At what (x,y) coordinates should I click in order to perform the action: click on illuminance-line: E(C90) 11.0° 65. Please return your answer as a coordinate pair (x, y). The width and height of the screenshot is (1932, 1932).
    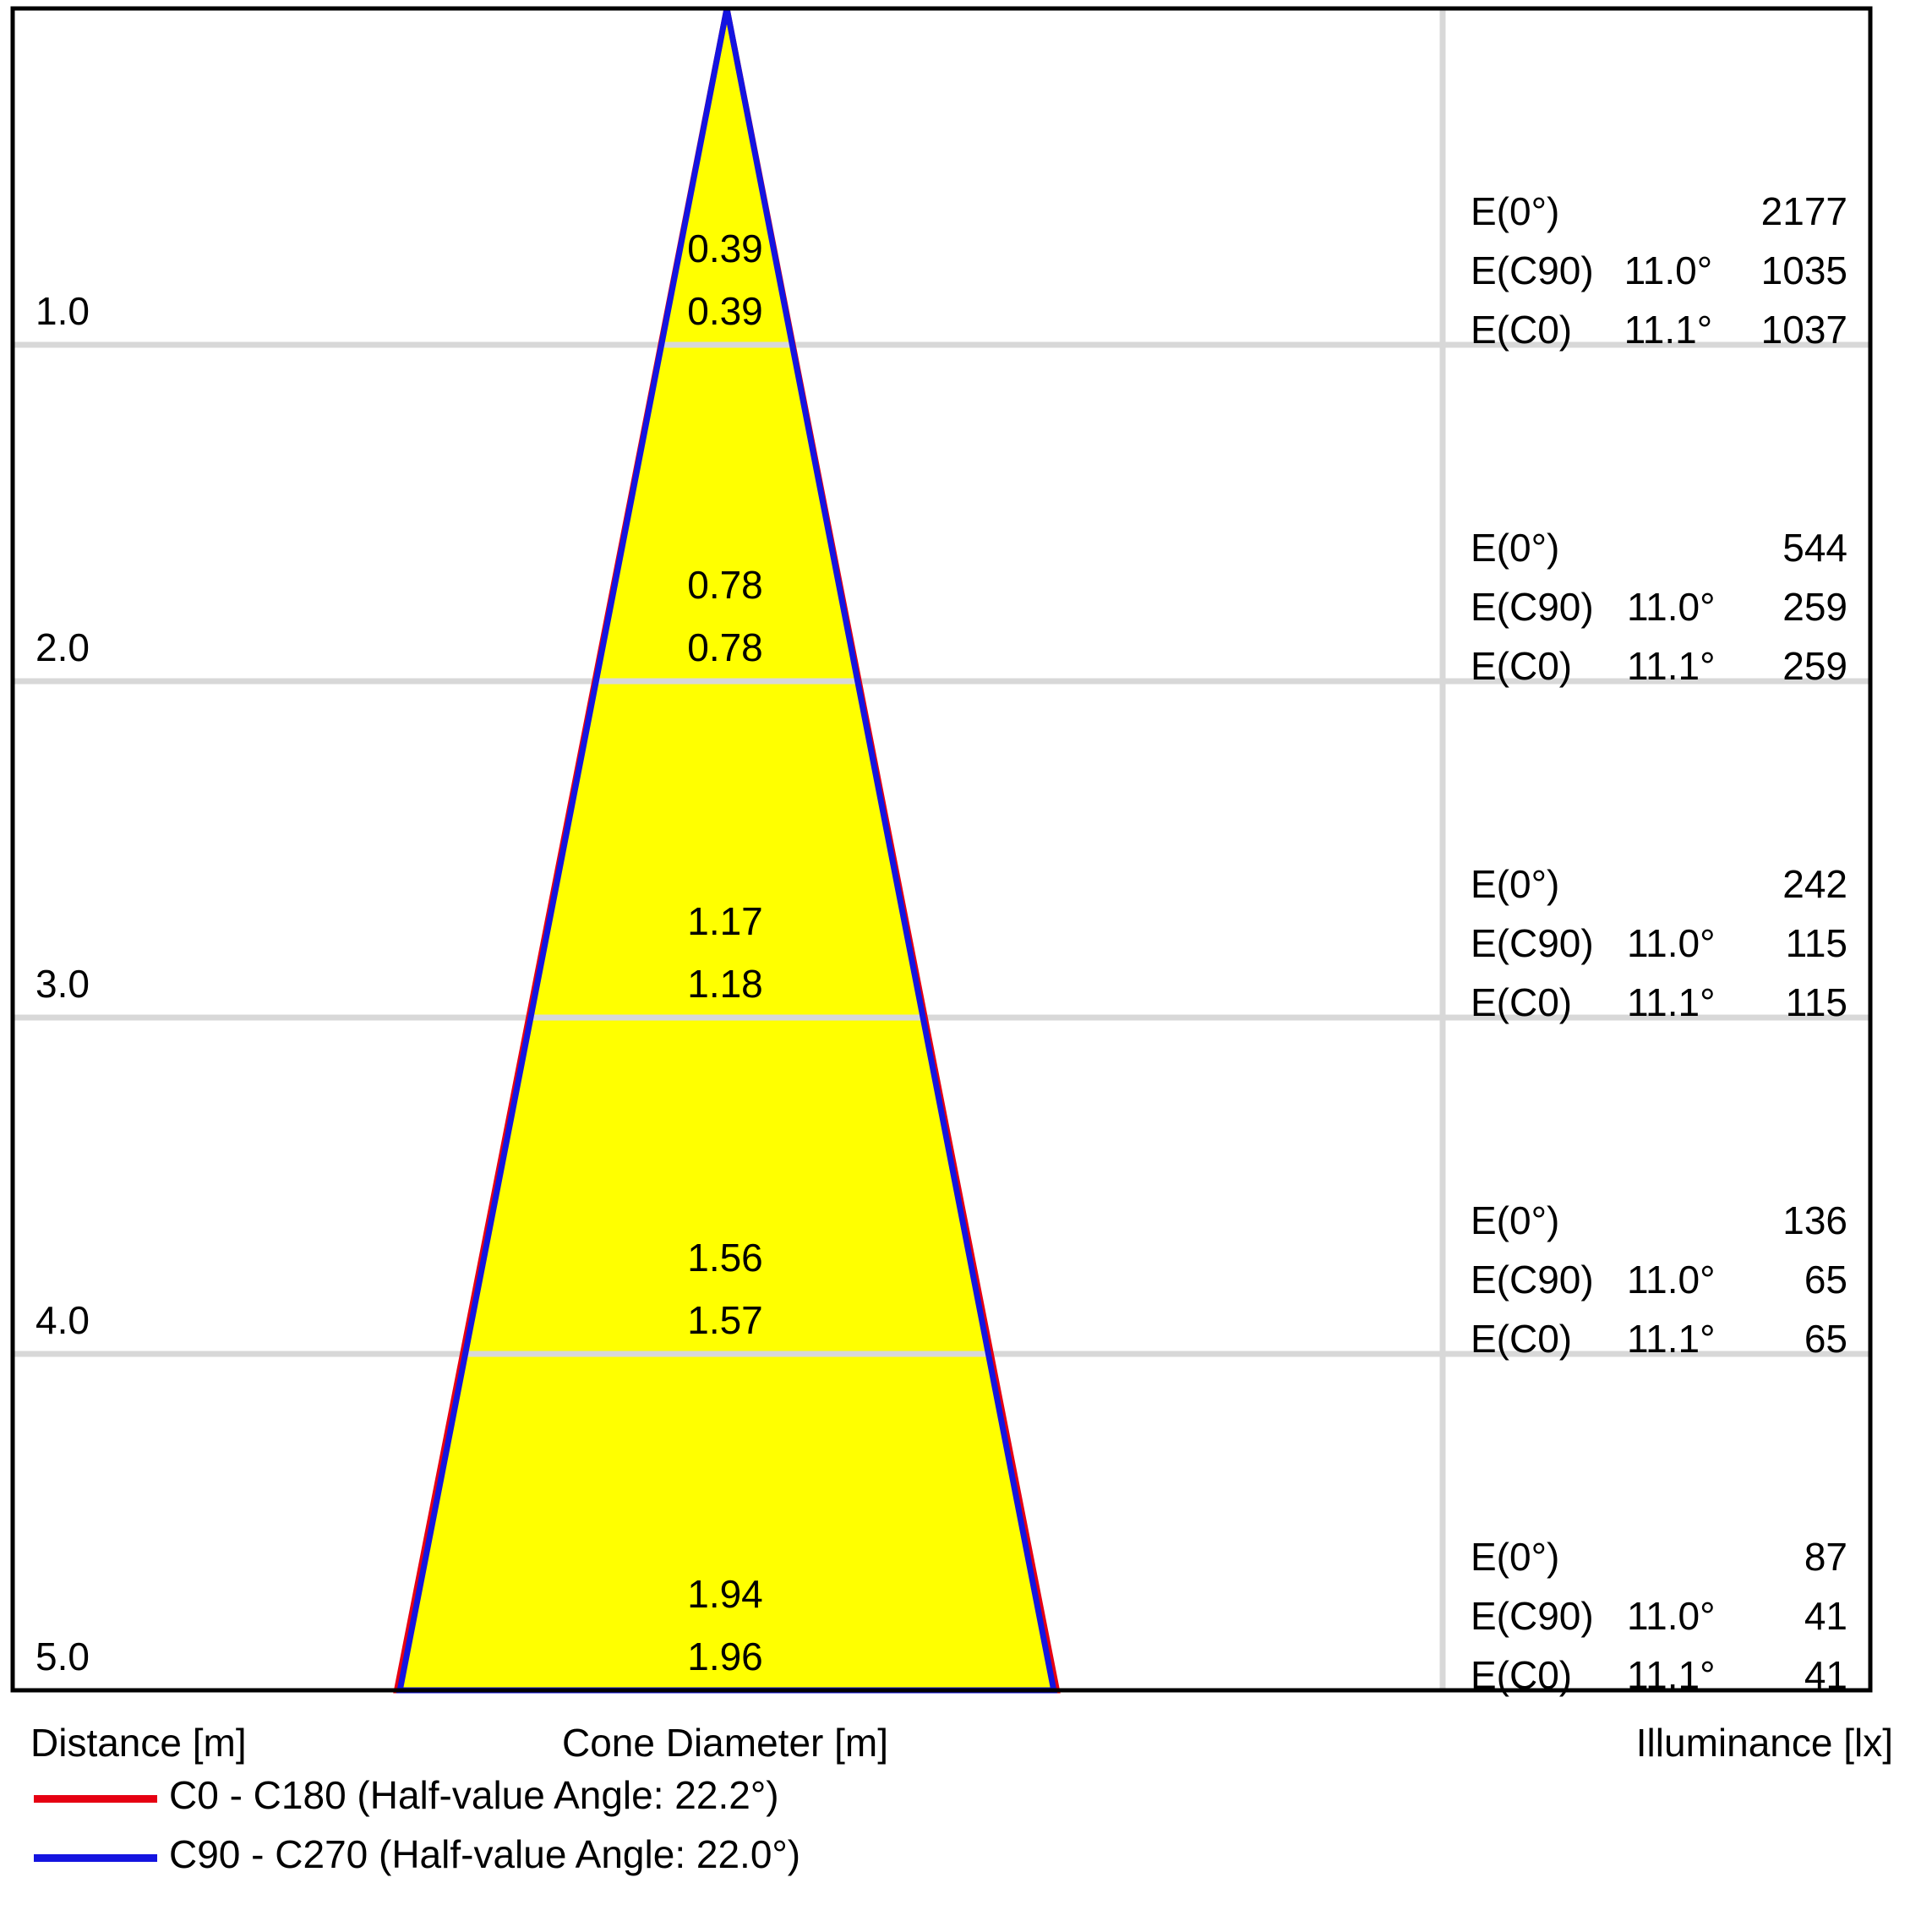
    Looking at the image, I should click on (1659, 1280).